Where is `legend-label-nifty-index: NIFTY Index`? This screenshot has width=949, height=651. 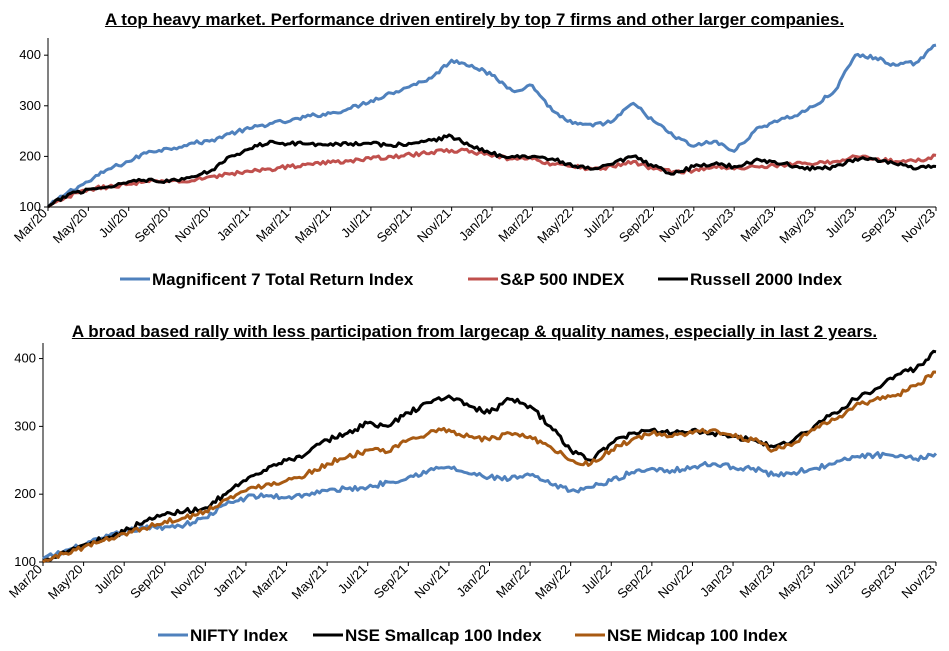
legend-label-nifty-index: NIFTY Index is located at coordinates (239, 635).